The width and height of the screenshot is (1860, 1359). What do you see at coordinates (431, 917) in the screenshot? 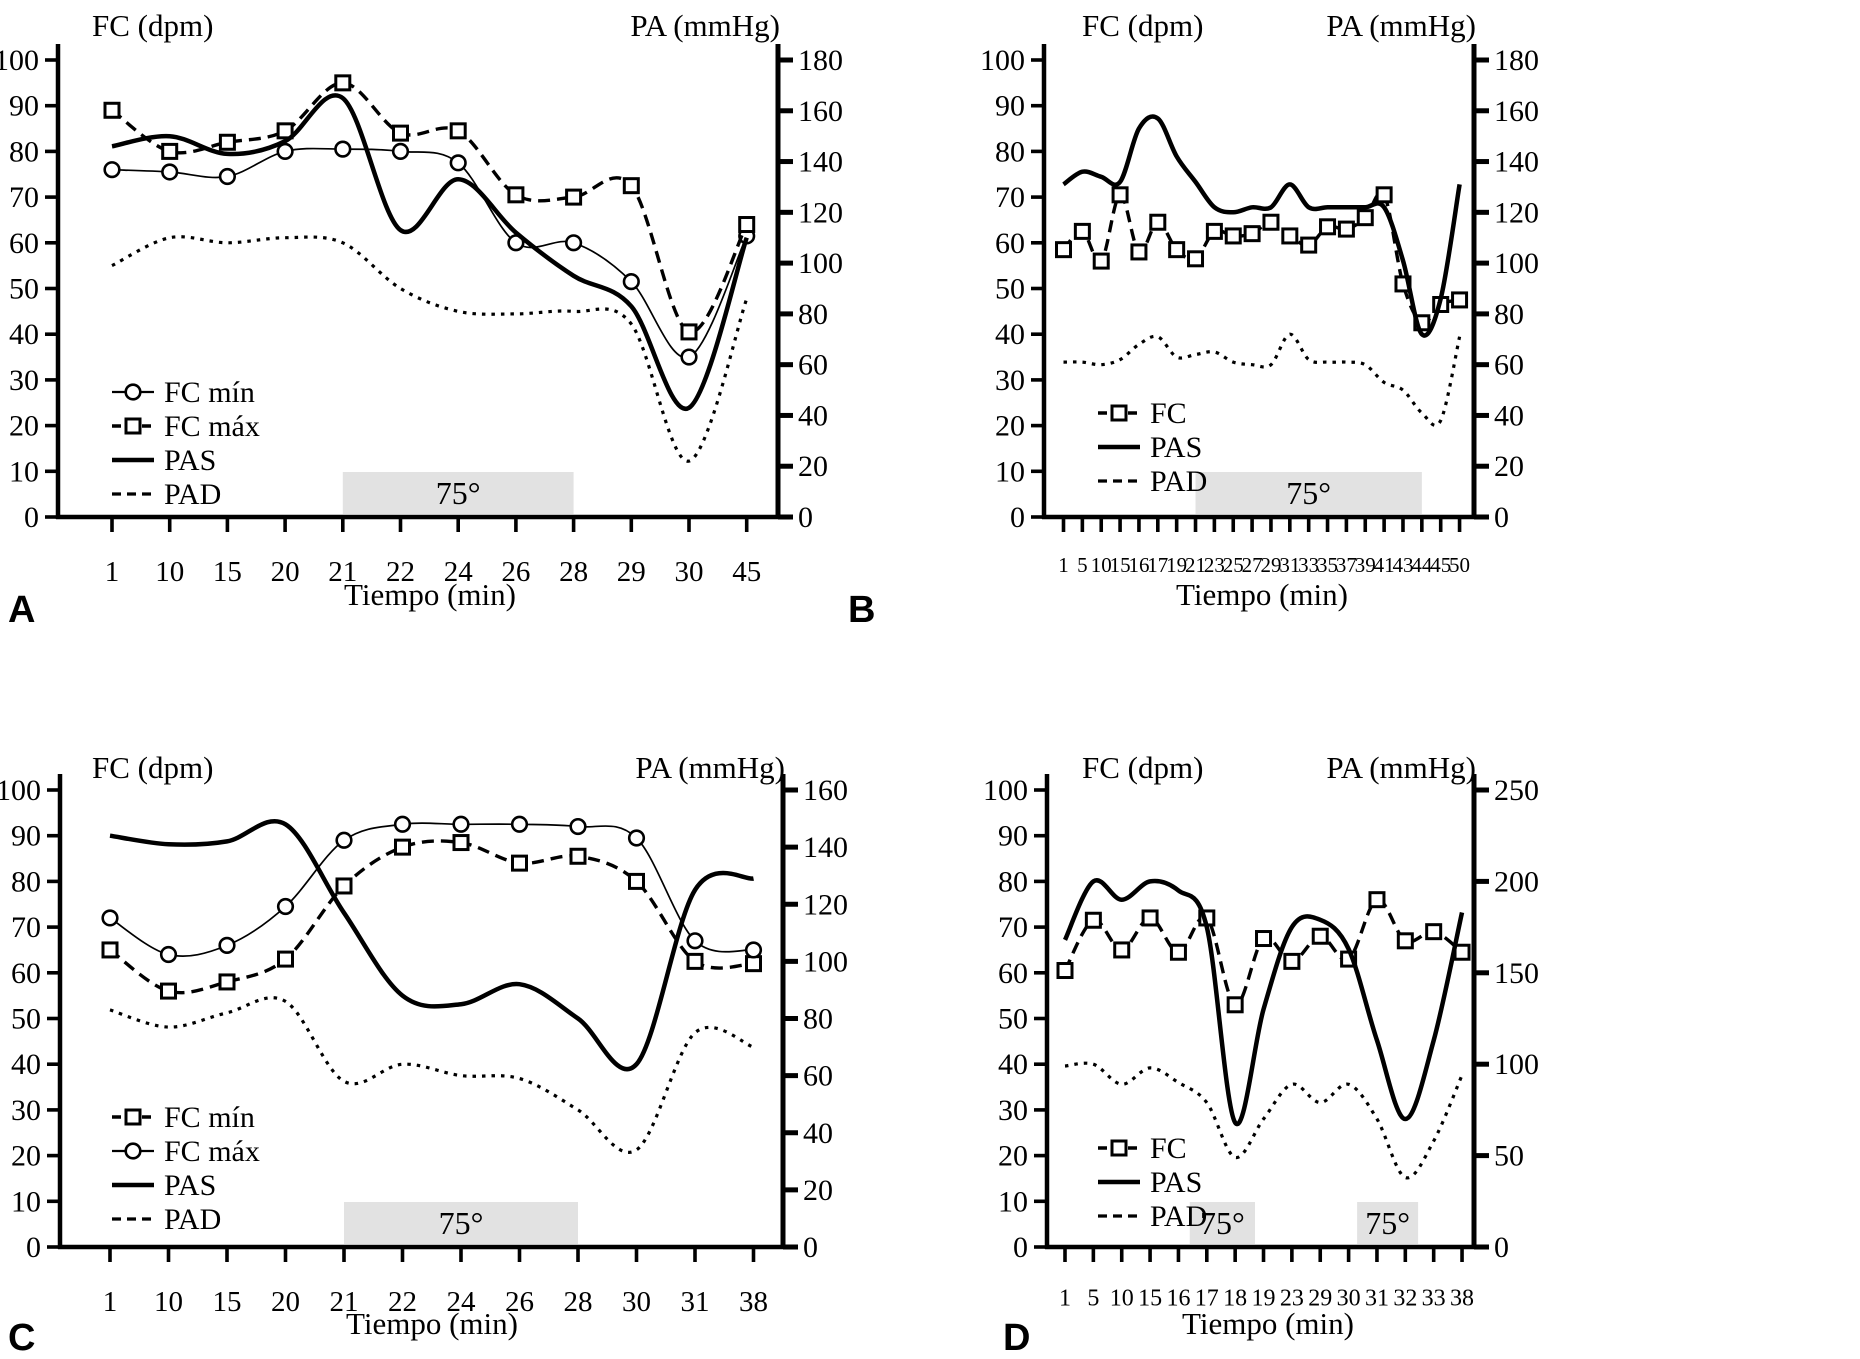
I see `series-line-fc-mín` at bounding box center [431, 917].